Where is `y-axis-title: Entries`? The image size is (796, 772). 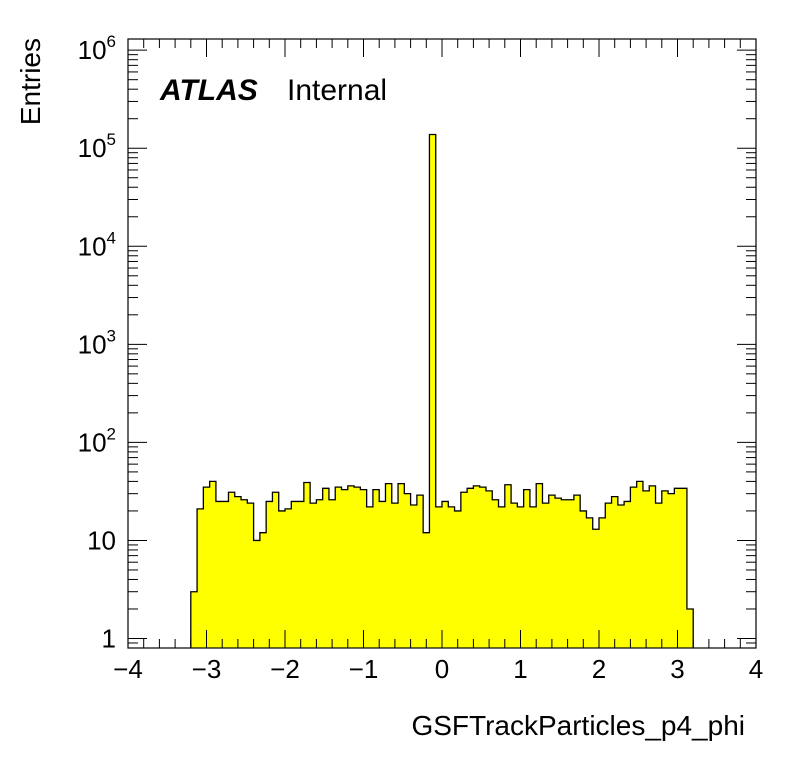
y-axis-title: Entries is located at coordinates (30, 81).